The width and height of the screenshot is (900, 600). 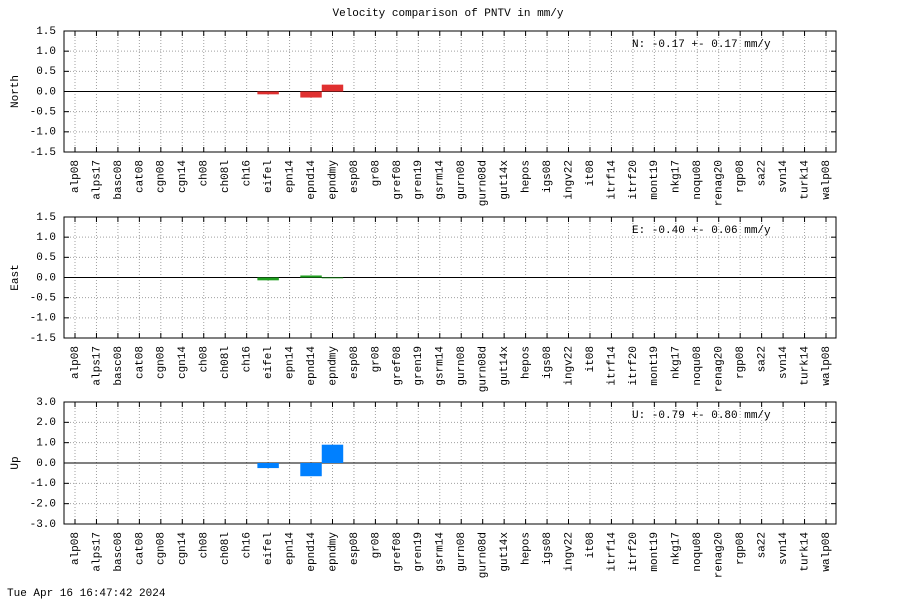 What do you see at coordinates (86, 594) in the screenshot?
I see `footer: Tue Apr 16 16:47:42 2024` at bounding box center [86, 594].